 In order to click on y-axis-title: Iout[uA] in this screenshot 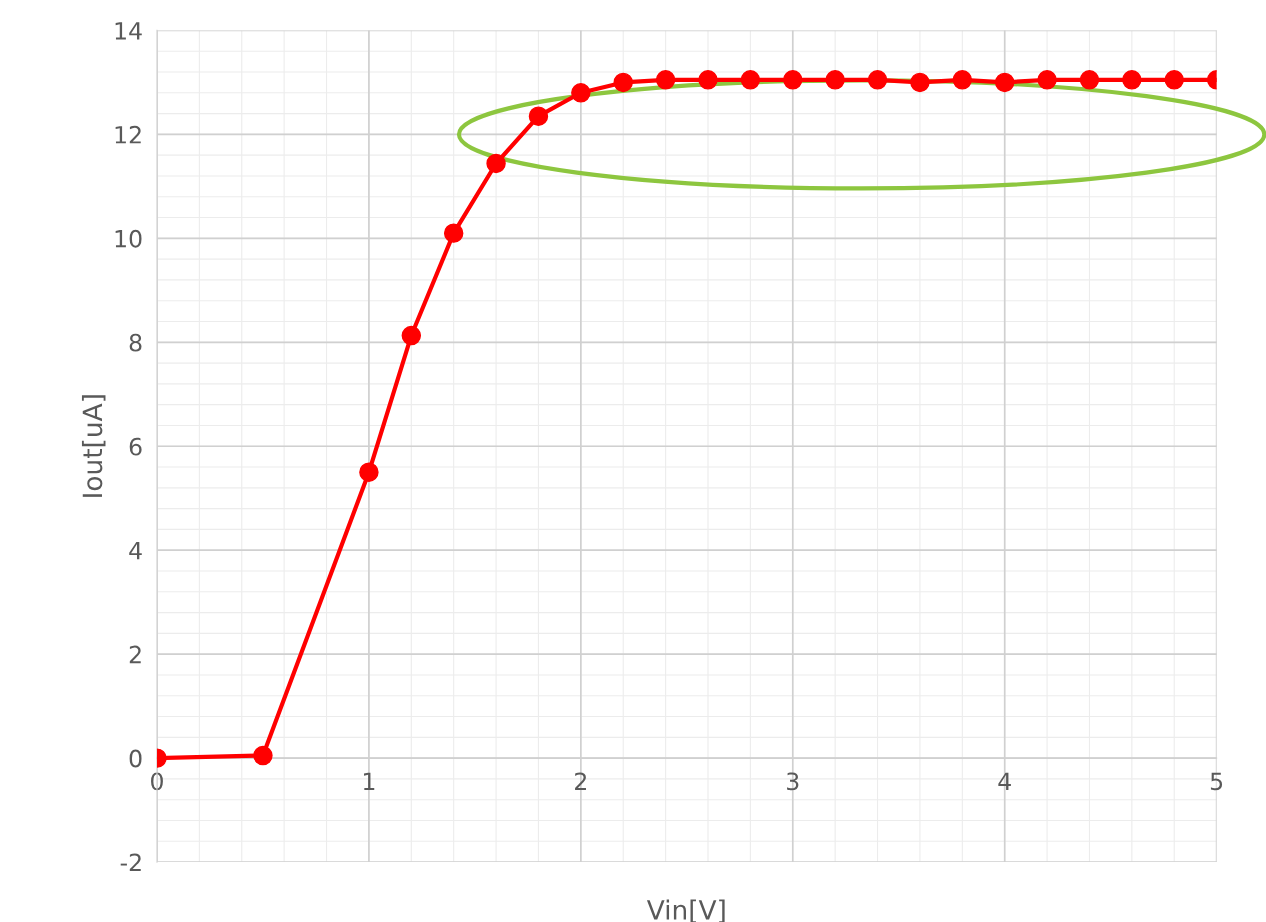, I will do `click(93, 446)`.